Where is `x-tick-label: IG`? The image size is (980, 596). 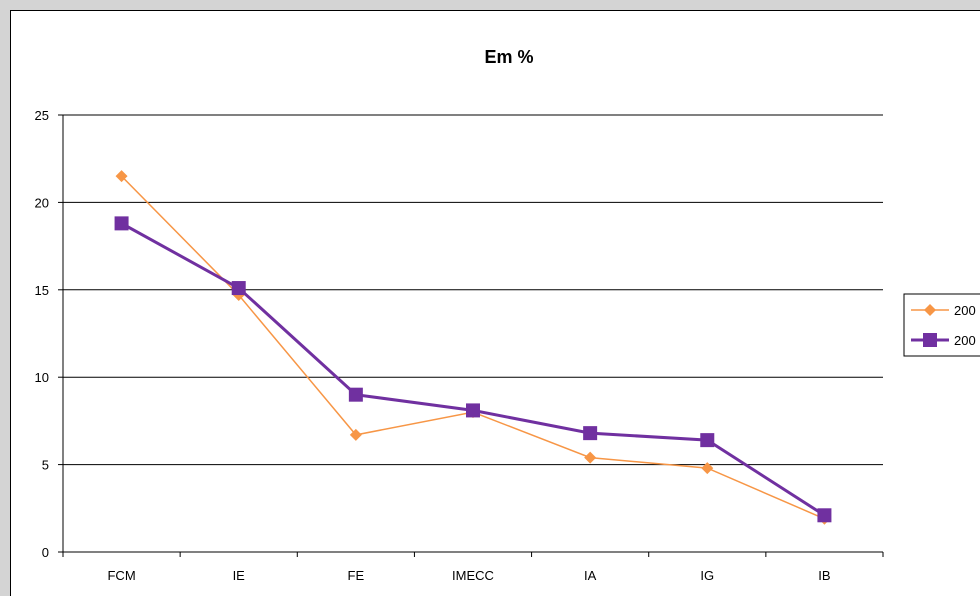
x-tick-label: IG is located at coordinates (707, 575).